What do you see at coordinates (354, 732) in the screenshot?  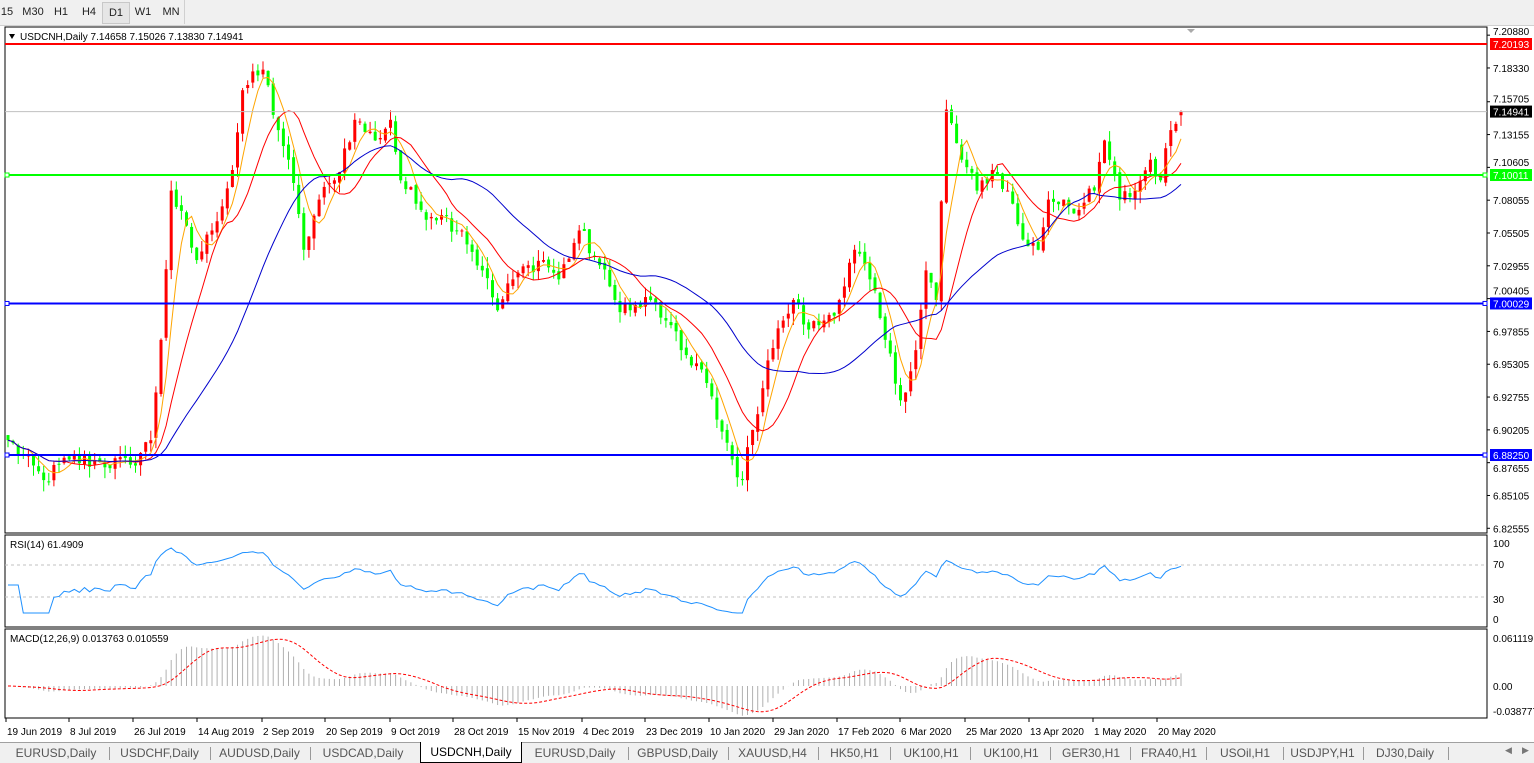 I see `date-axis-label: 20 Sep 2019` at bounding box center [354, 732].